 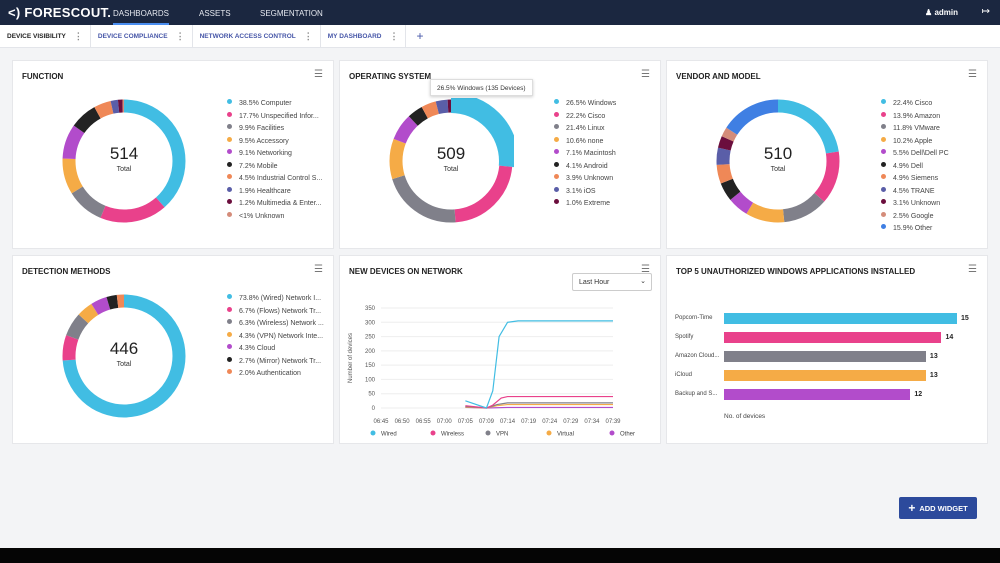 I want to click on legend-item: 2.0% Authentication, so click(x=275, y=375).